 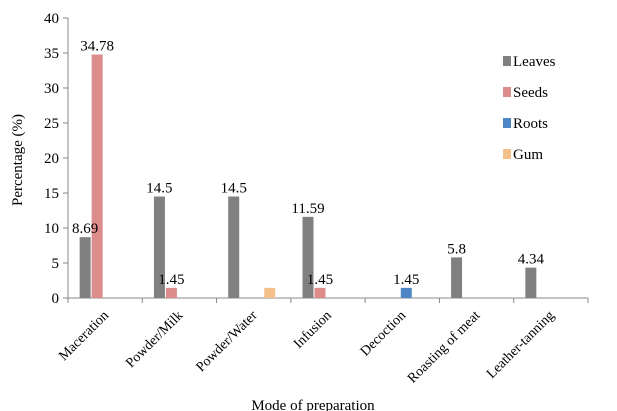 What do you see at coordinates (51, 89) in the screenshot?
I see `y-tick-label: 30` at bounding box center [51, 89].